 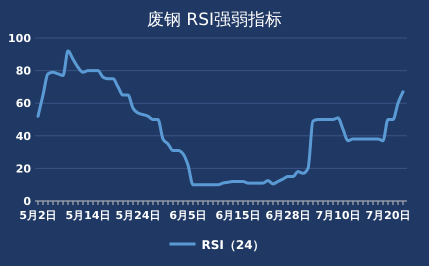 I want to click on x-tick-label: 6月5日, so click(x=188, y=215).